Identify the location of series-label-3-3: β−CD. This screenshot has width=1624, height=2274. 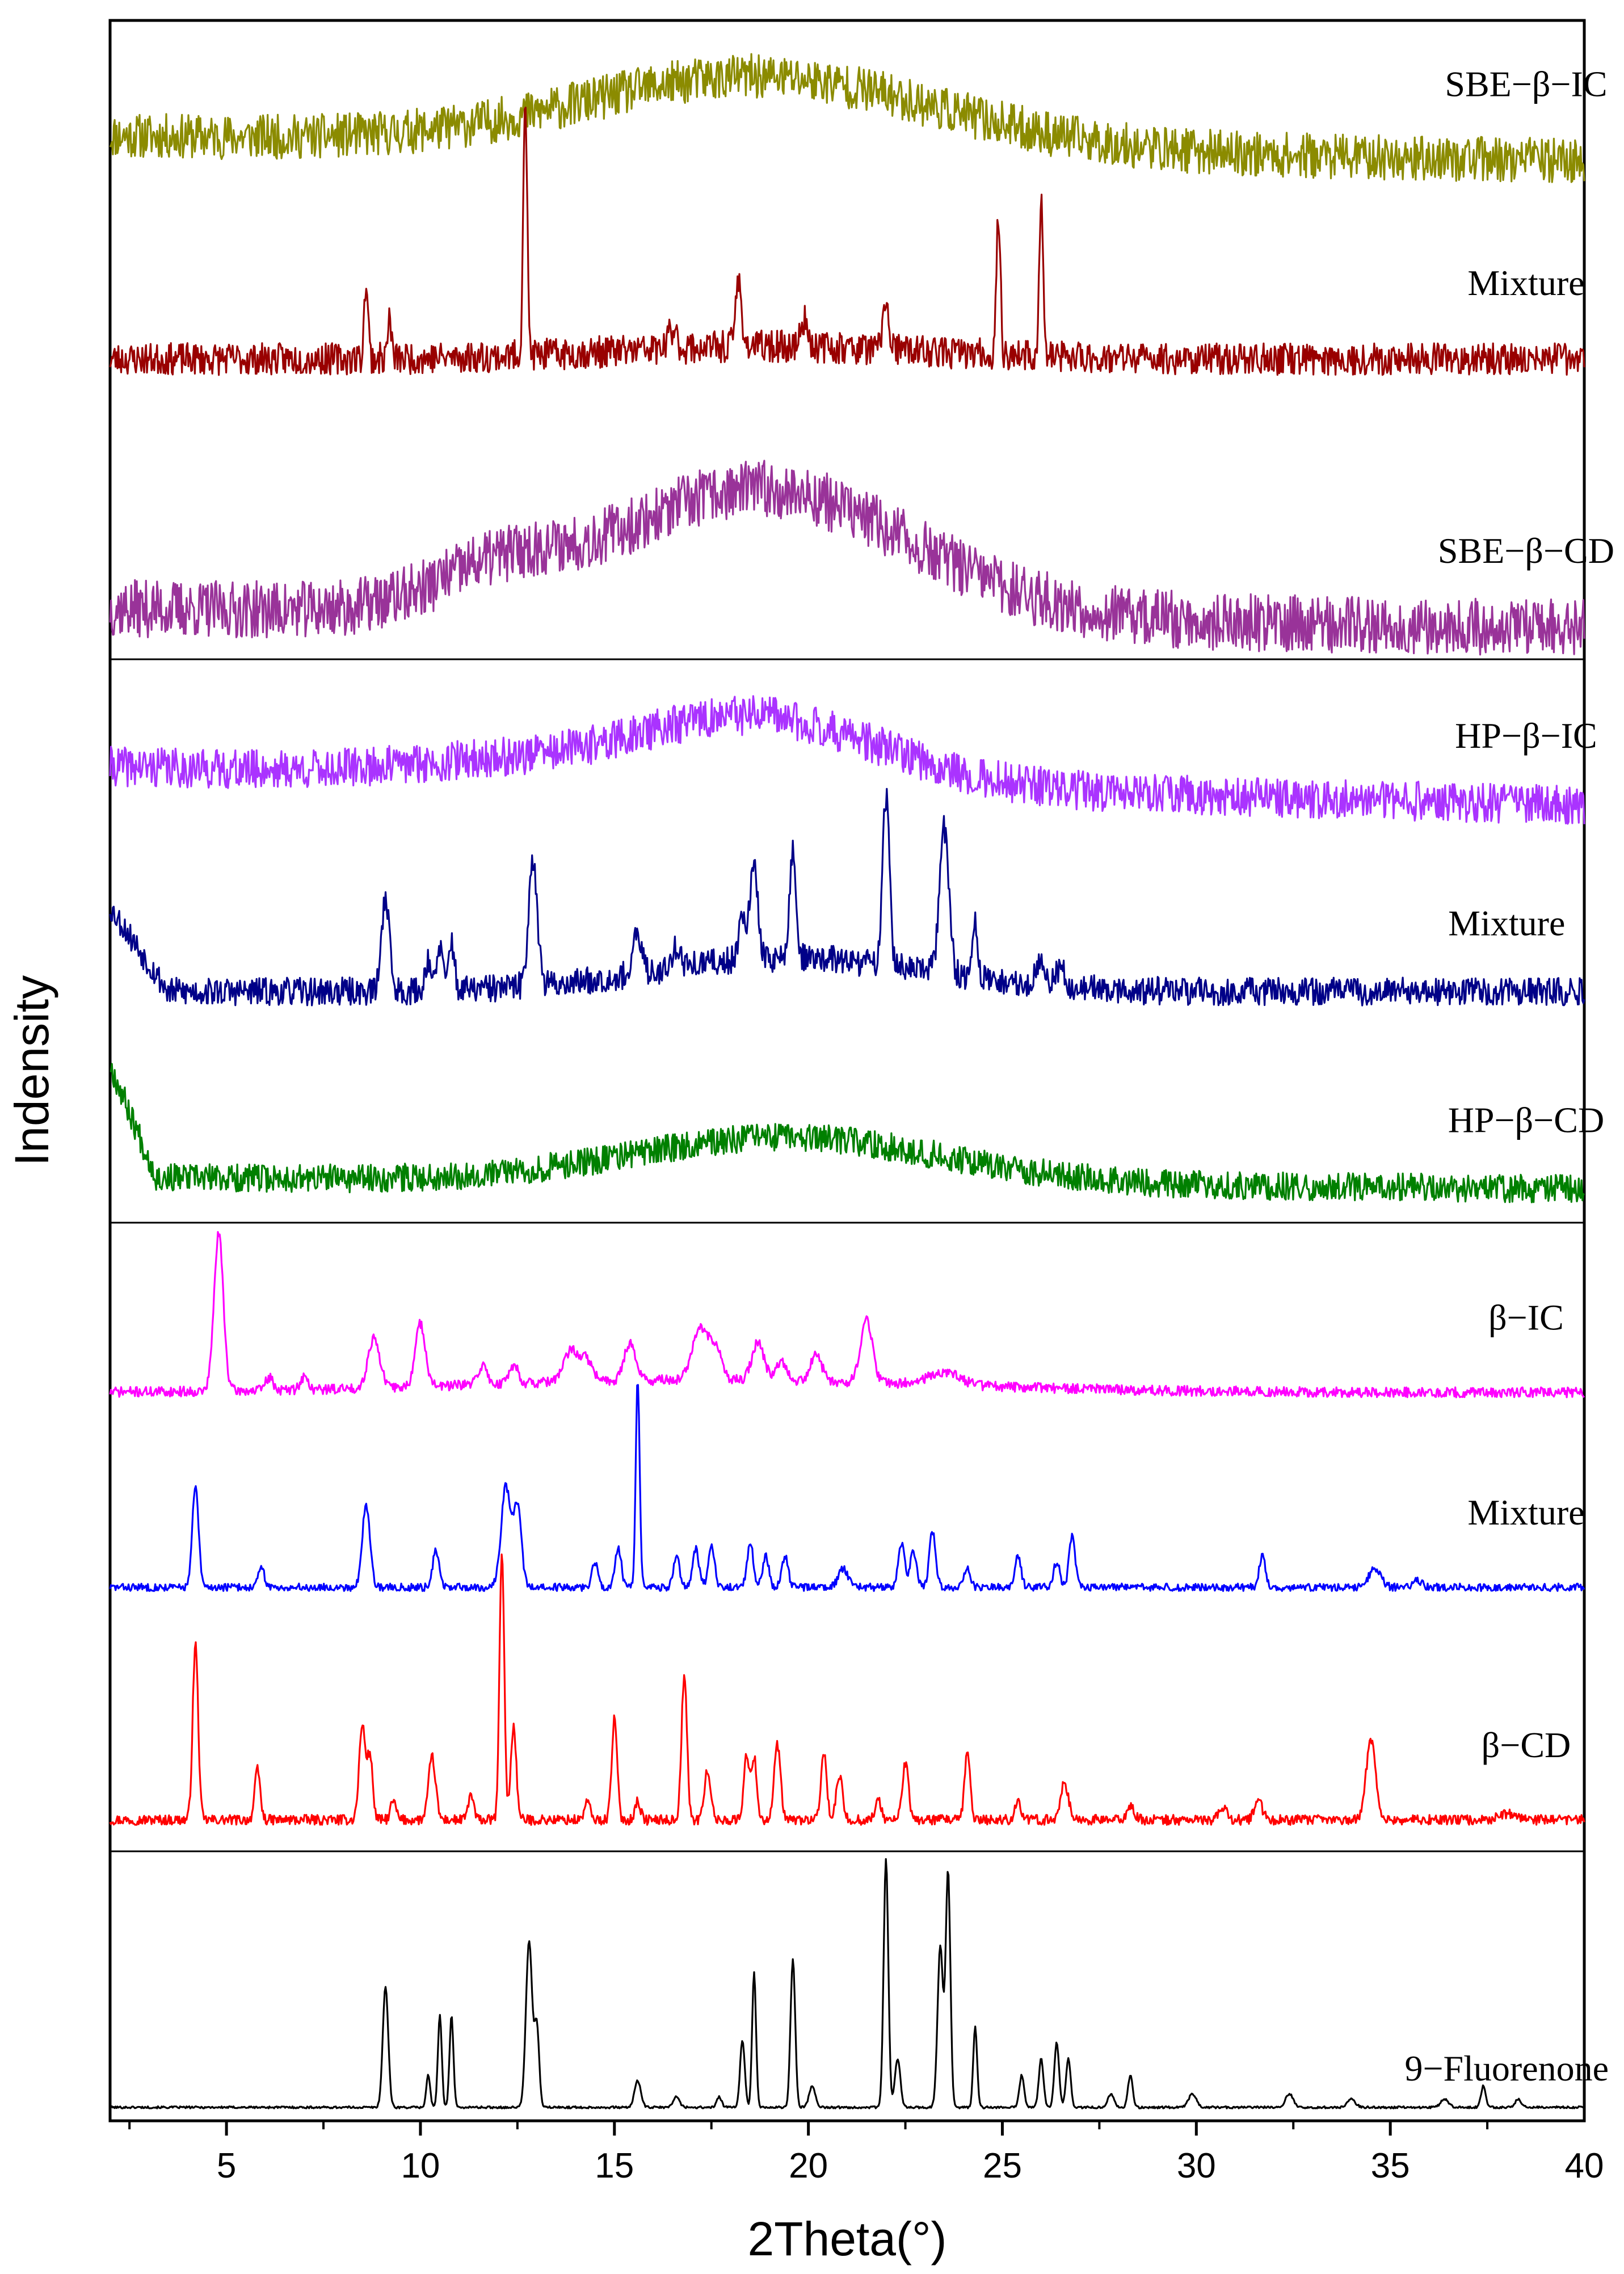
(1526, 1745).